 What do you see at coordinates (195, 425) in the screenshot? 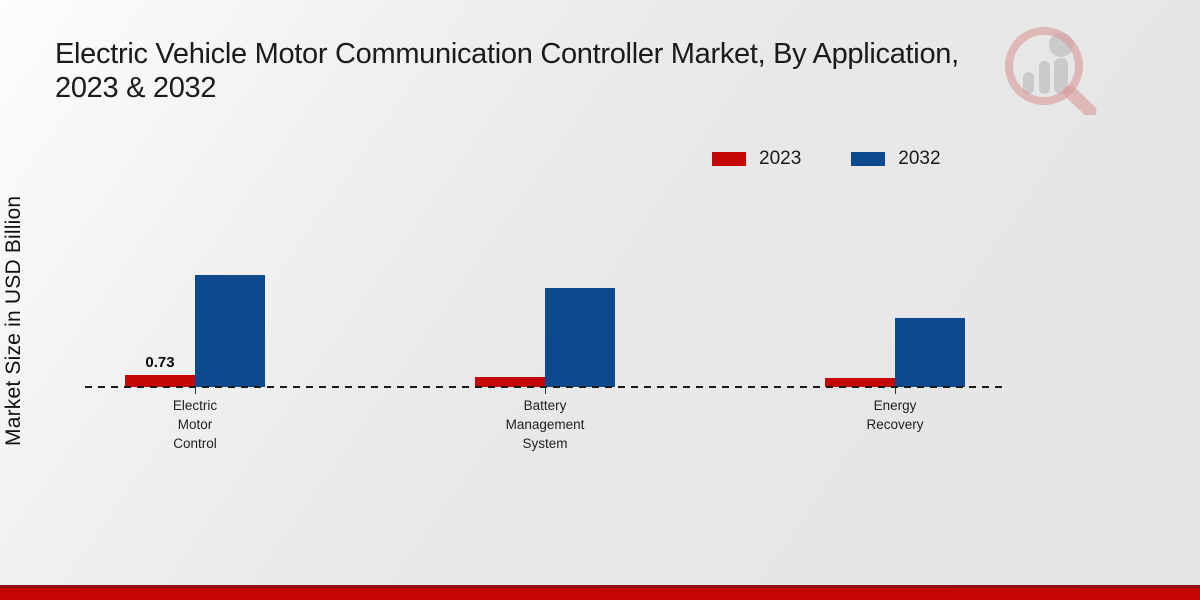
I see `category-label-electric-motor-control: Electric Motor Control` at bounding box center [195, 425].